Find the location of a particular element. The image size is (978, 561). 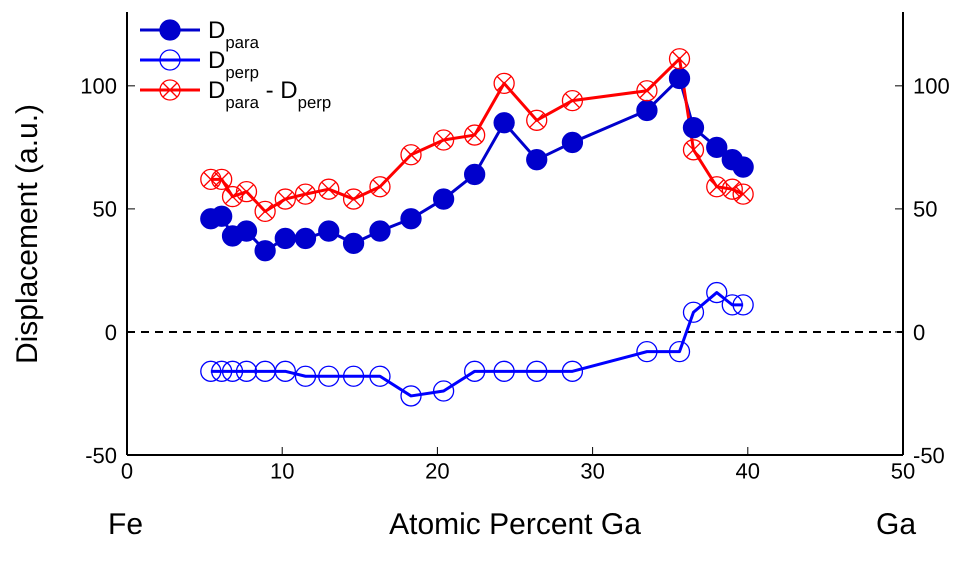

x-tick-label: 10 is located at coordinates (282, 471).